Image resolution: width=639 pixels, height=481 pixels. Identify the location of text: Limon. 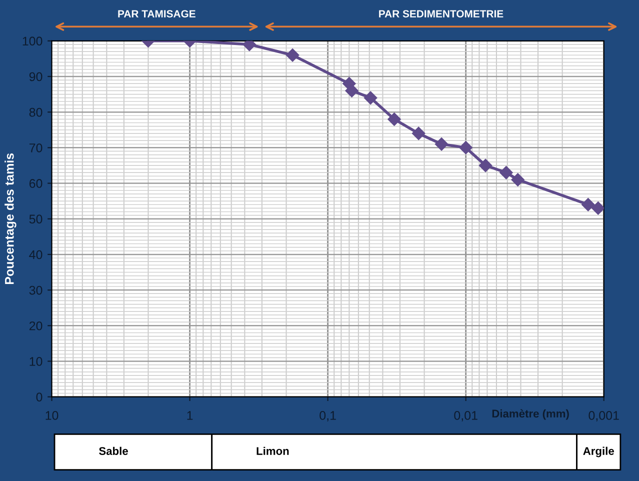
(272, 450).